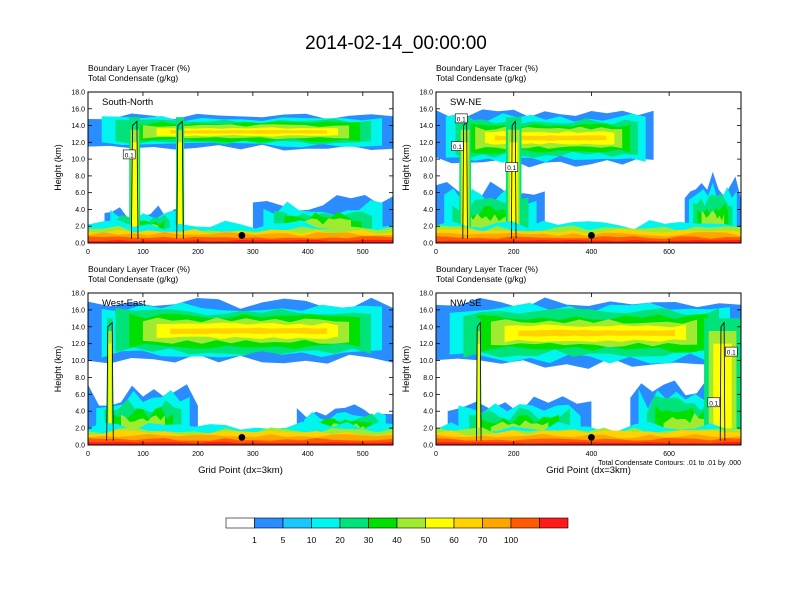 This screenshot has height=612, width=792. Describe the element at coordinates (78, 361) in the screenshot. I see `y-tick-label: 10.0` at that location.